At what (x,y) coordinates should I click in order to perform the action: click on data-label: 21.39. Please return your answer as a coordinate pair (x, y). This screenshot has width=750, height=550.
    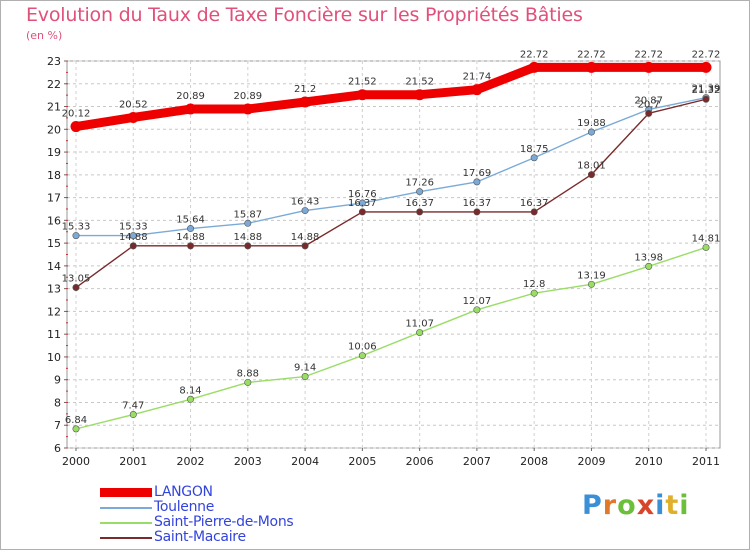
    Looking at the image, I should click on (706, 89).